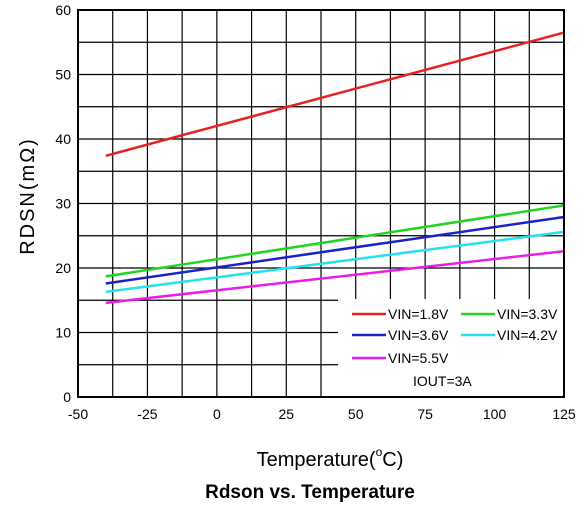  What do you see at coordinates (63, 268) in the screenshot?
I see `y-tick-label: 20` at bounding box center [63, 268].